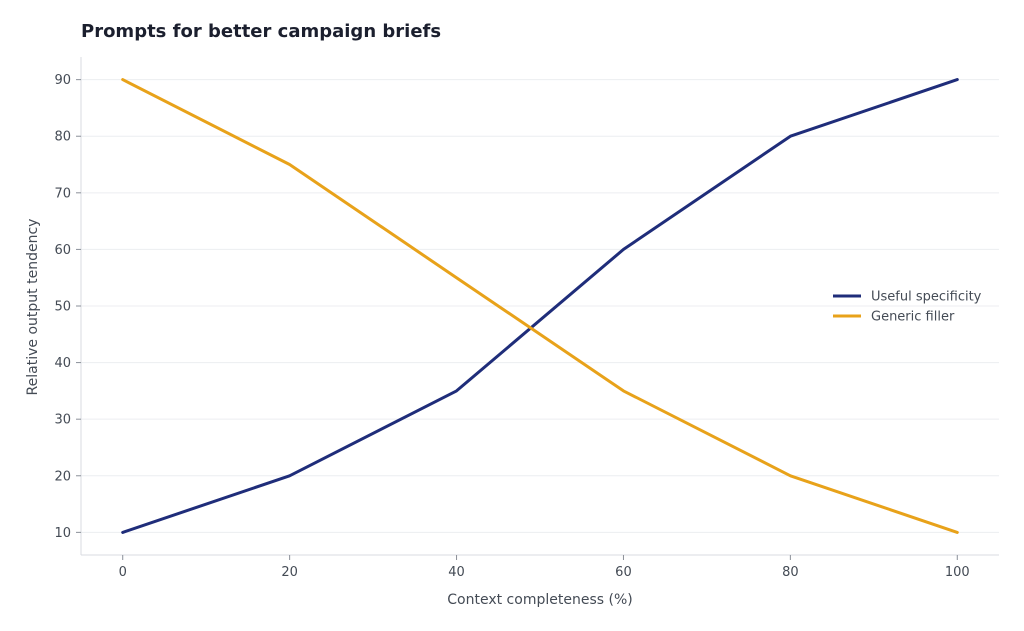  Describe the element at coordinates (123, 572) in the screenshot. I see `x-tick-label: 0` at that location.